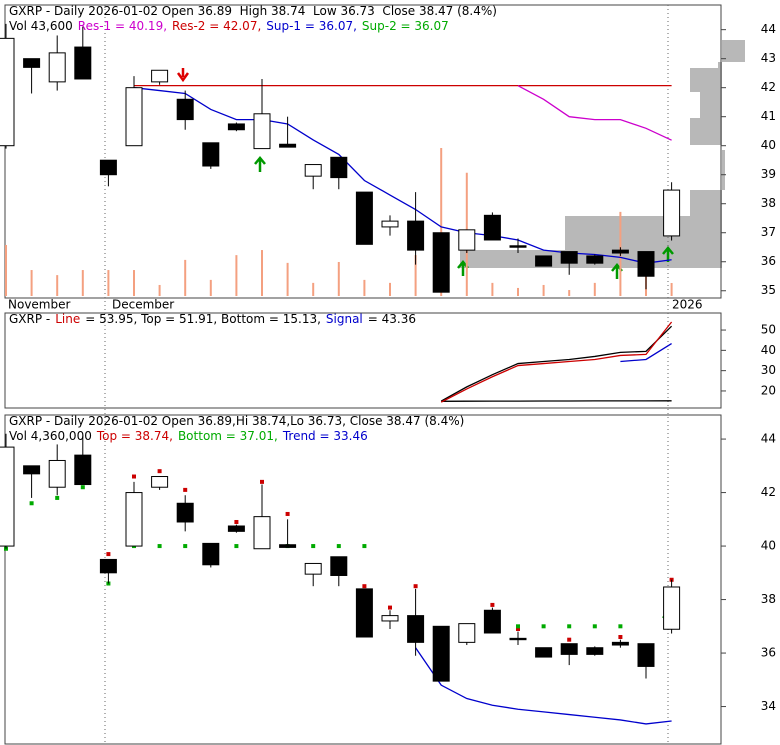 The width and height of the screenshot is (780, 745). Describe the element at coordinates (143, 305) in the screenshot. I see `x-label: December` at that location.